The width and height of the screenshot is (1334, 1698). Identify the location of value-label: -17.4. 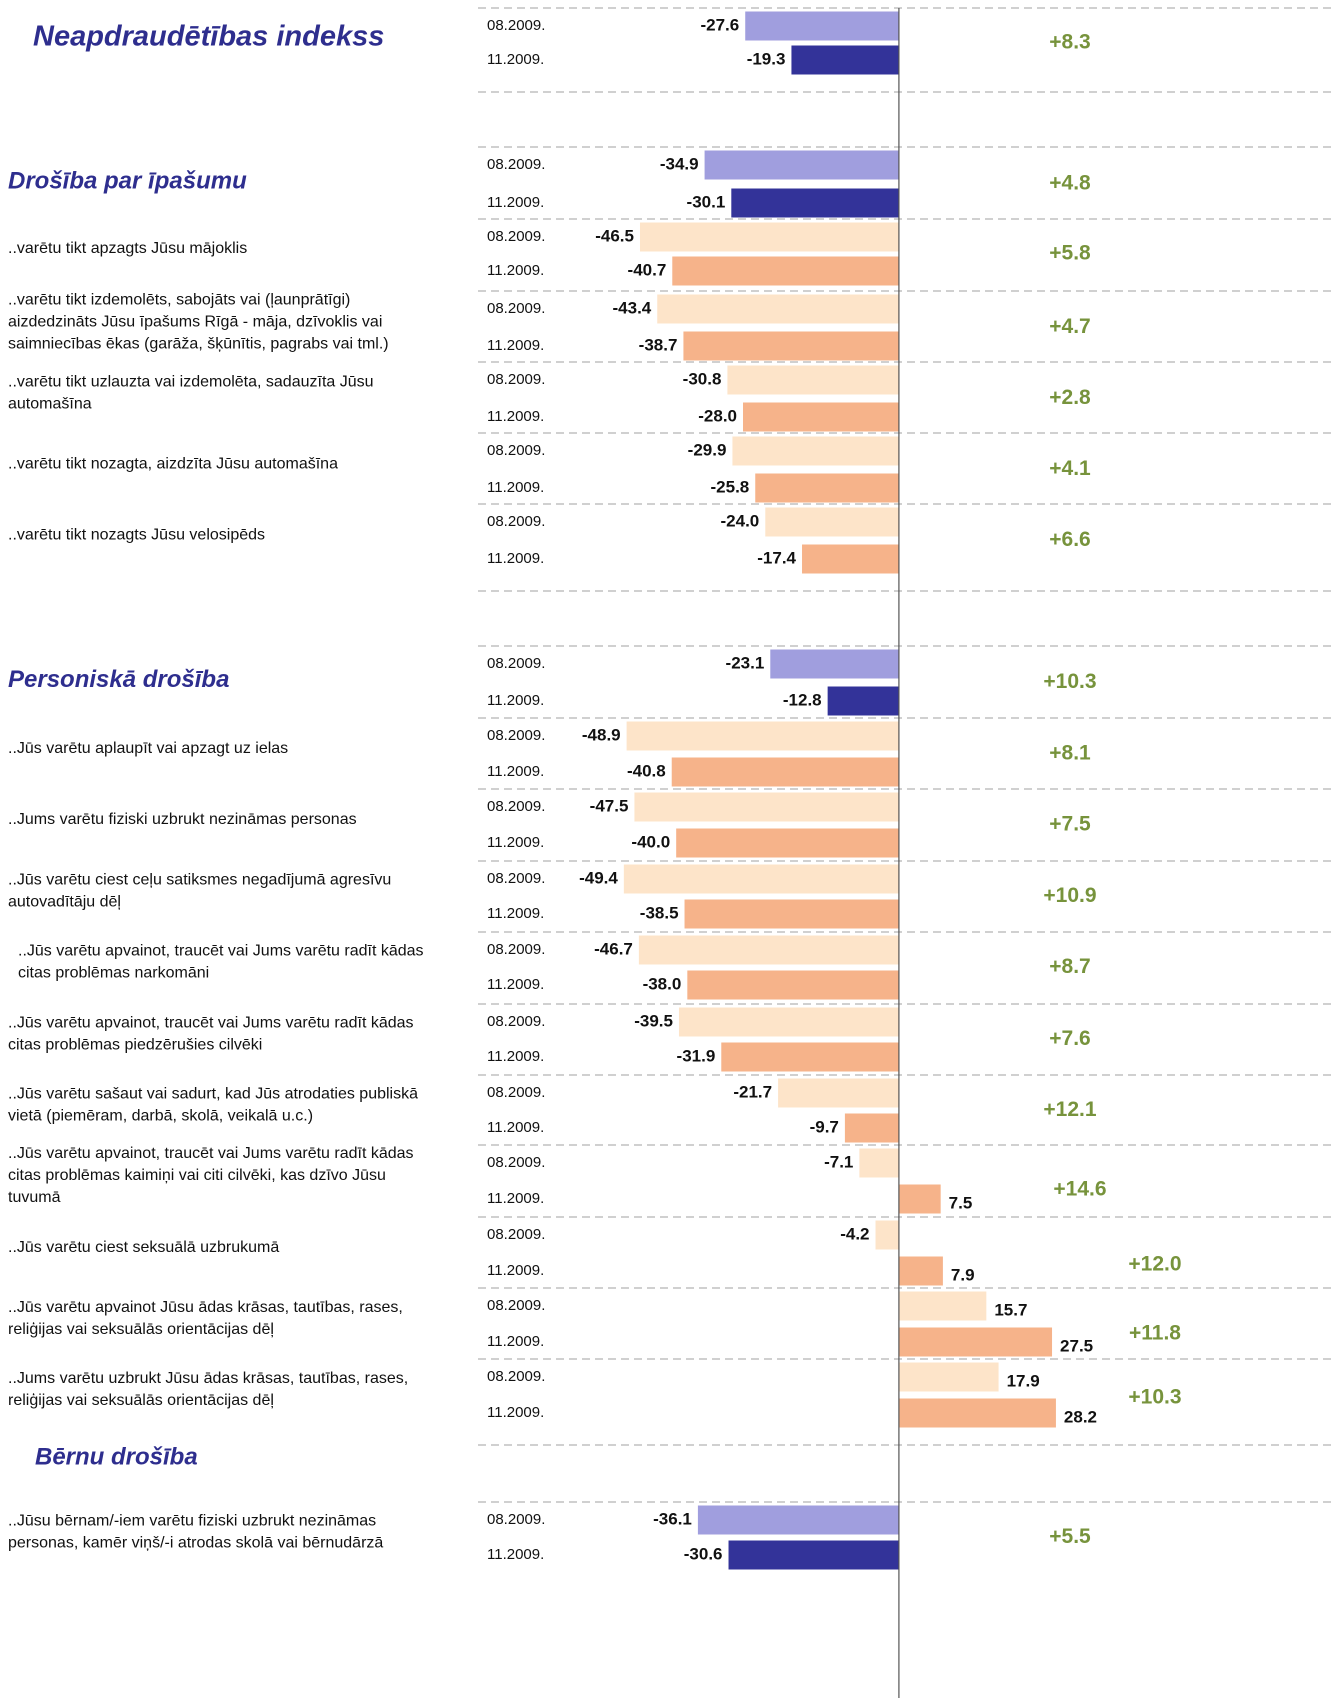
(776, 557).